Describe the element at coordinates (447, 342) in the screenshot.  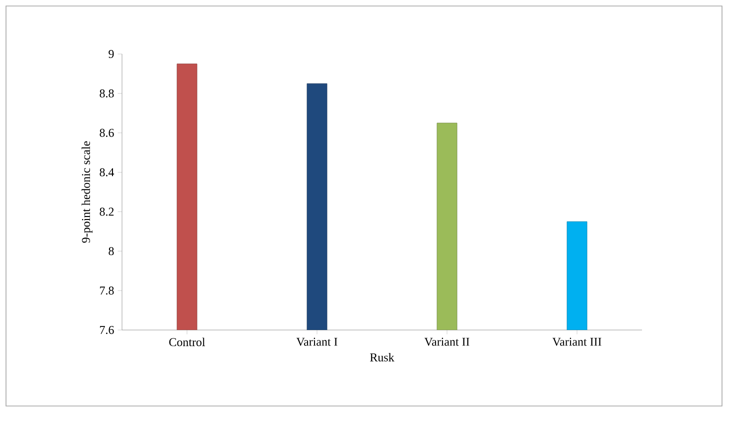
I see `x-tick-label: Variant II` at that location.